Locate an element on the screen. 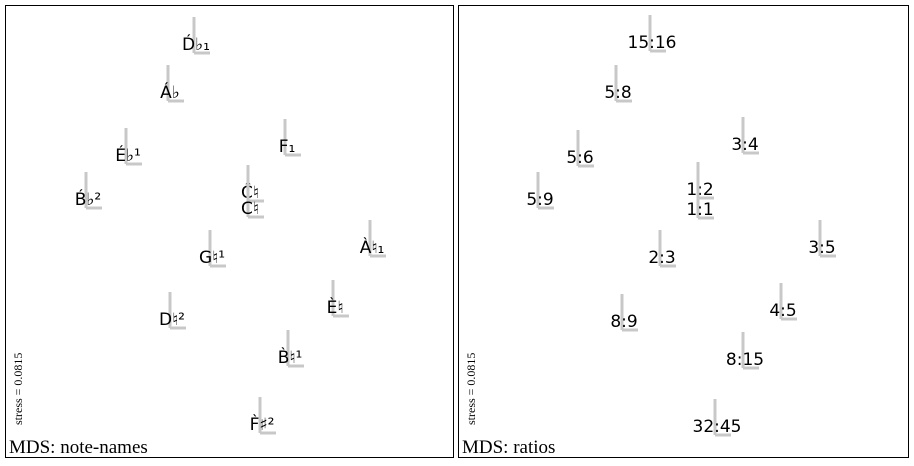  panel-title: MDS: ratios is located at coordinates (508, 447).